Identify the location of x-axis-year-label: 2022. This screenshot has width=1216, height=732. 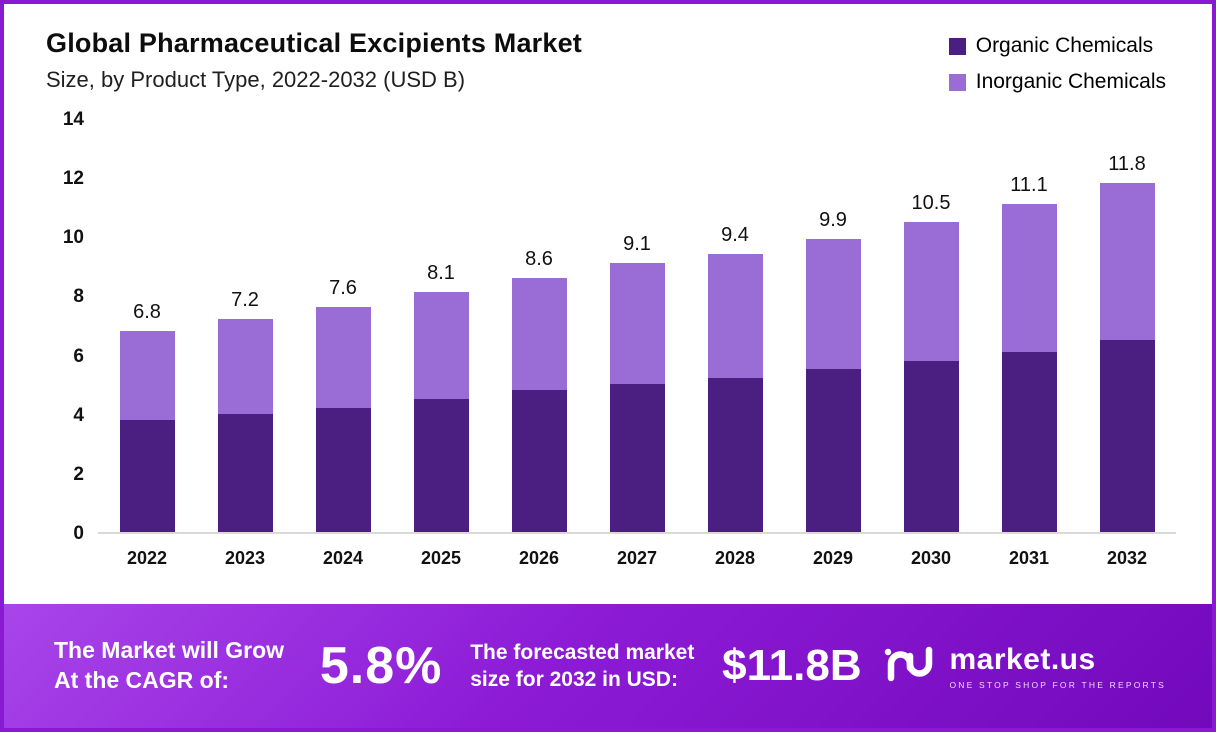
(147, 558).